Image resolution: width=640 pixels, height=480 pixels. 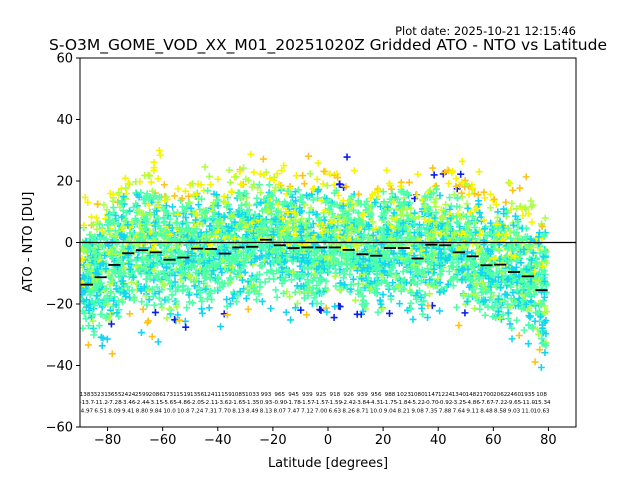 I want to click on bin-stat-std: 7.64, so click(x=459, y=411).